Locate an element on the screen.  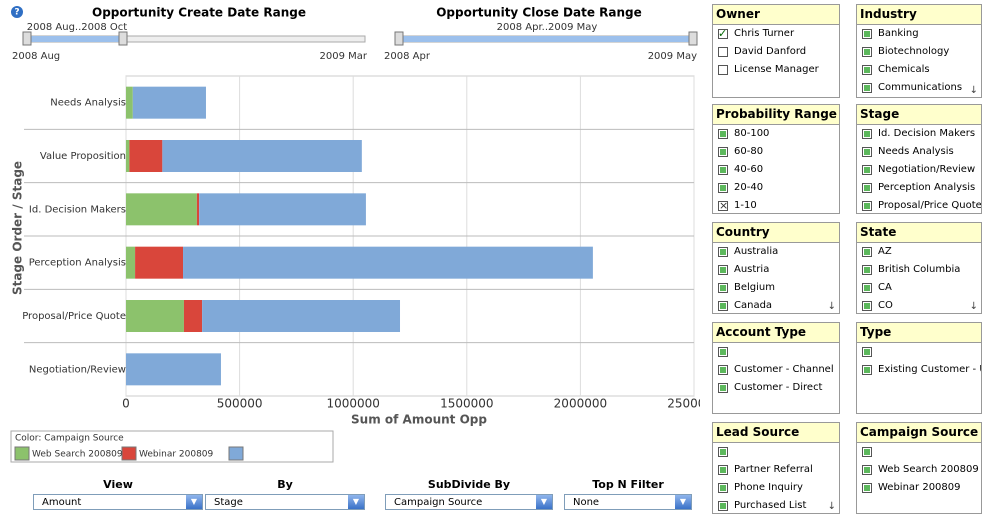
filter-item: Phone Inquiry is located at coordinates (776, 488).